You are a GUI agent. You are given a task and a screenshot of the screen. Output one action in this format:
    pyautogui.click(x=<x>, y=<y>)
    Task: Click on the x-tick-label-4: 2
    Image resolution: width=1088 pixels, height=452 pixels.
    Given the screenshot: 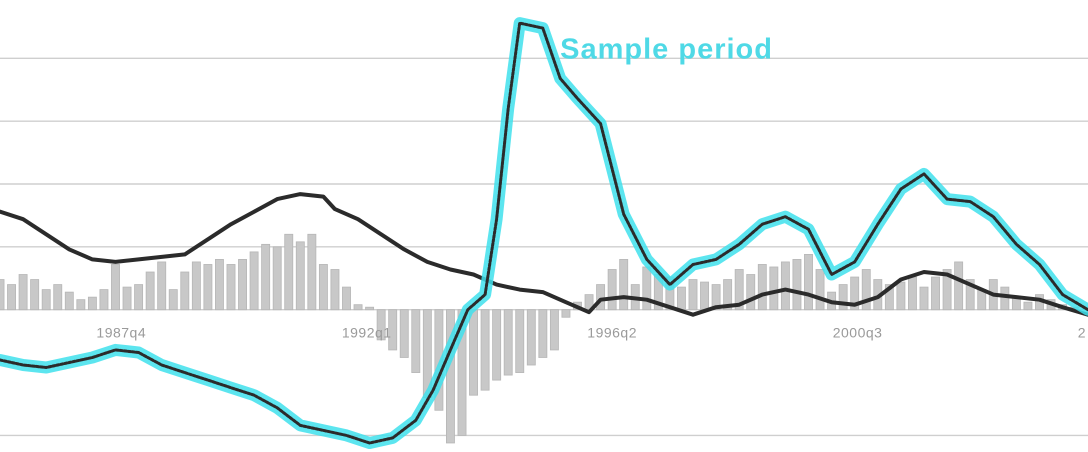 What is the action you would take?
    pyautogui.click(x=1082, y=333)
    